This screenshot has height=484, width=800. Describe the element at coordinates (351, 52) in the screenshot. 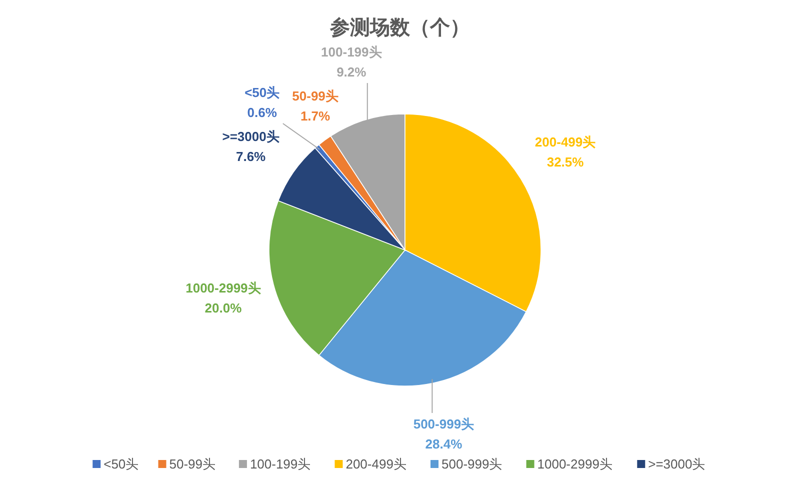

I see `slice-label: 100-199头` at that location.